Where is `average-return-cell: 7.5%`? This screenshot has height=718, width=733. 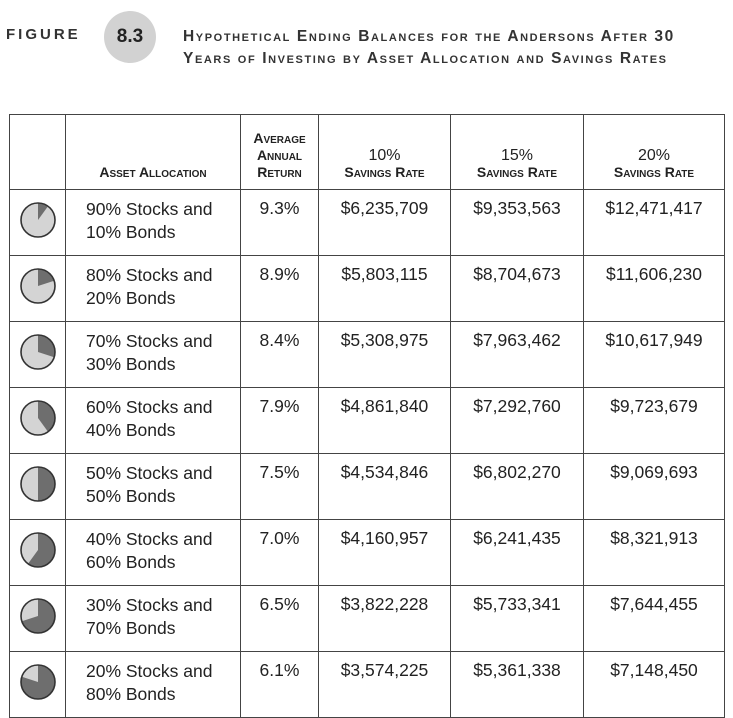
average-return-cell: 7.5% is located at coordinates (279, 486).